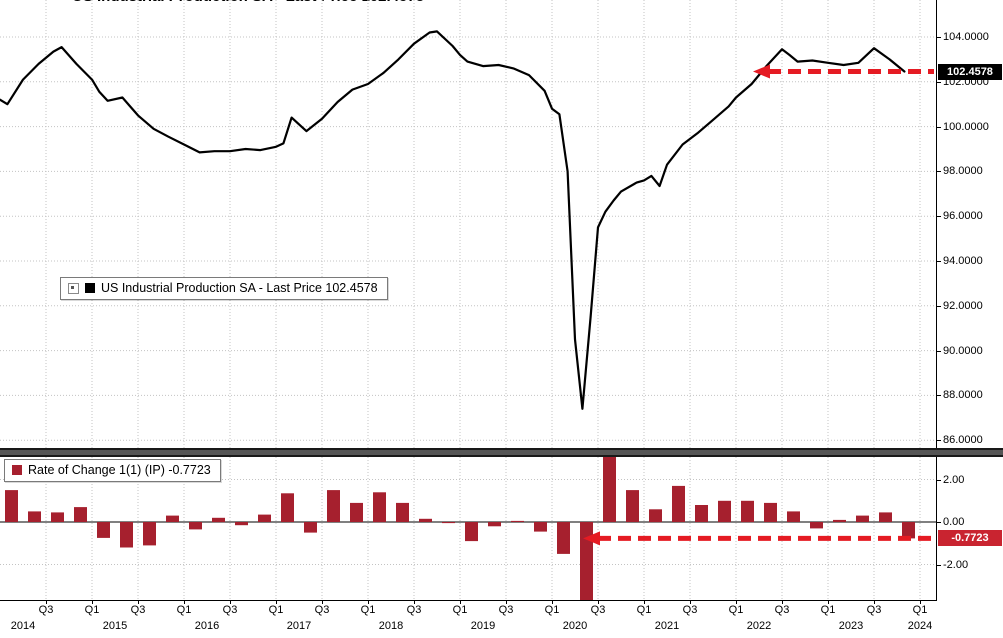  I want to click on y-tick-label: 86.0000, so click(963, 440).